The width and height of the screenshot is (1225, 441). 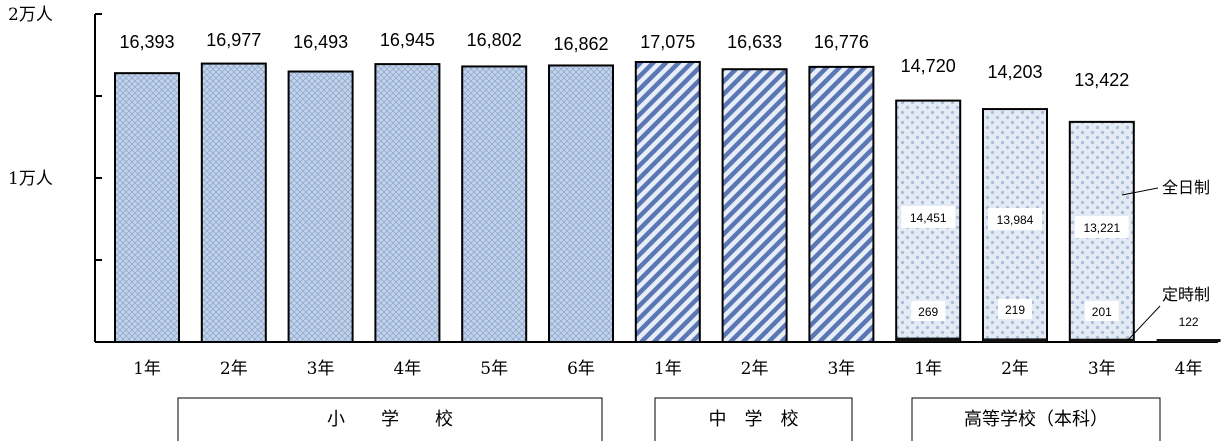 I want to click on part-time-label: 219, so click(x=1015, y=310).